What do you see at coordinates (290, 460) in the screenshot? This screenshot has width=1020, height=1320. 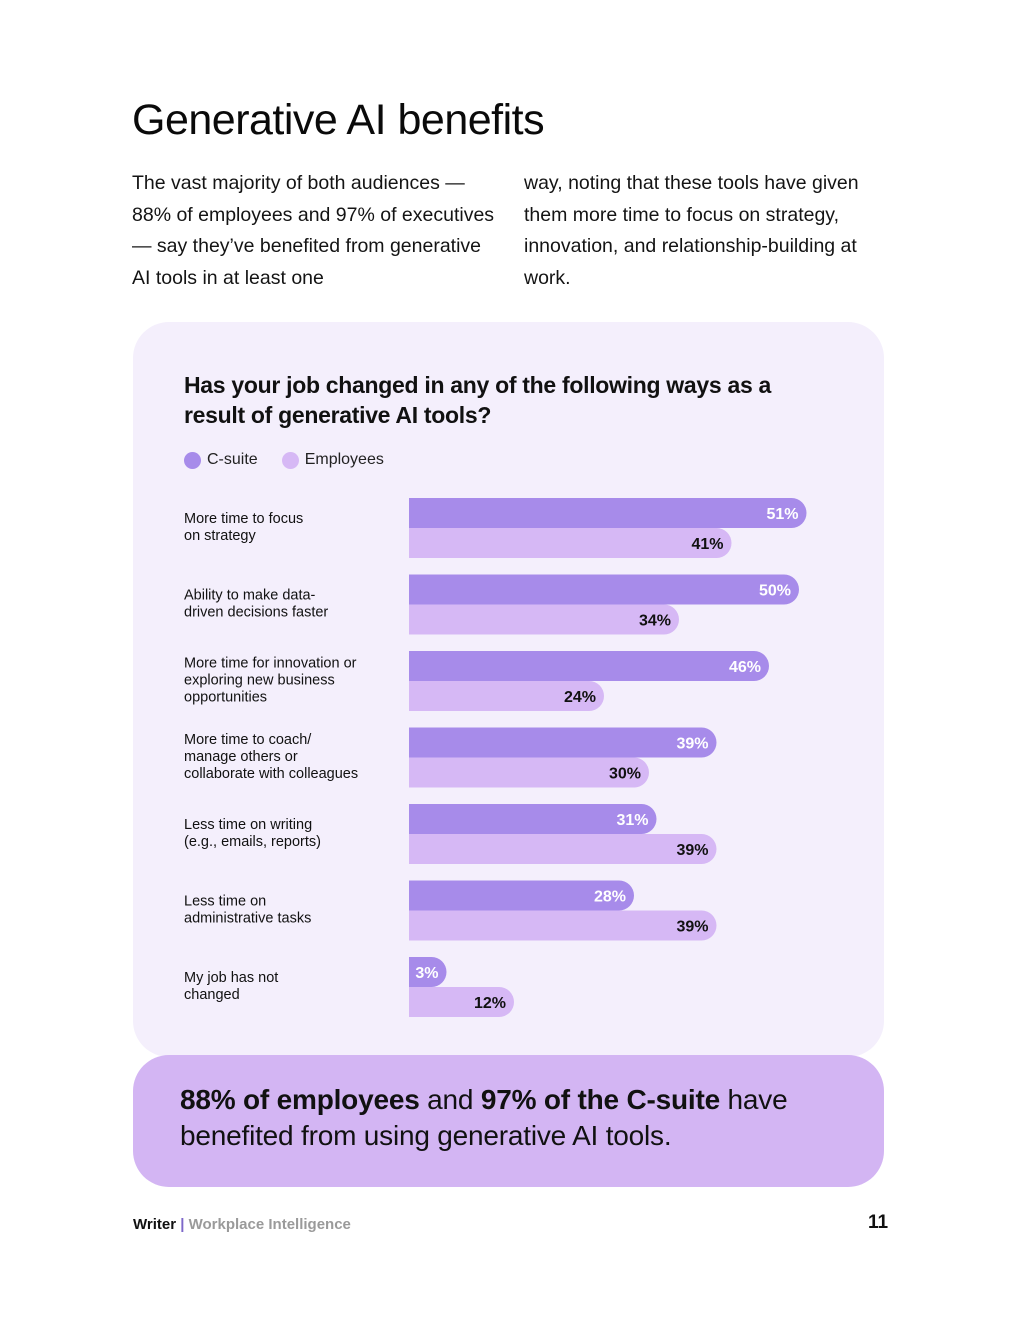 I see `legend-swatch-employees` at bounding box center [290, 460].